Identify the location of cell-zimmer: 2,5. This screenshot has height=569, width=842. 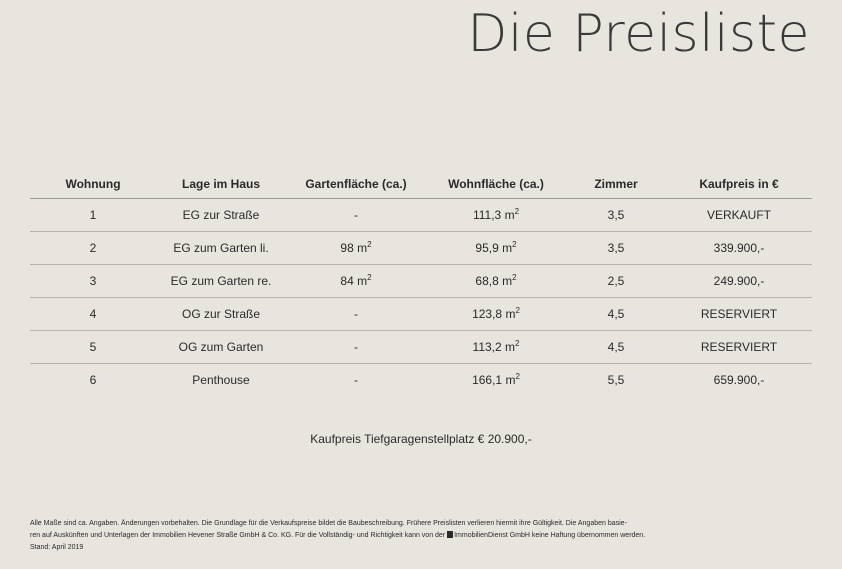
(616, 281).